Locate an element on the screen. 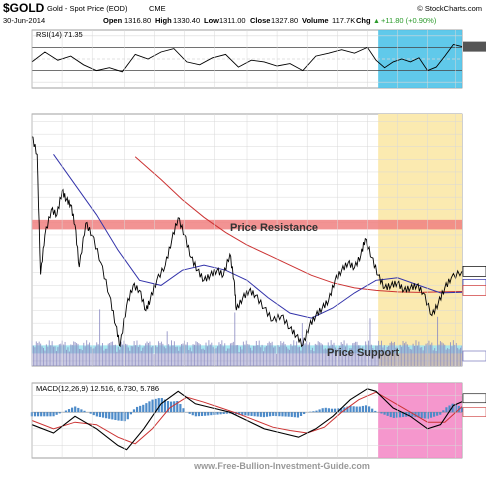  price-highlight is located at coordinates (420, 240).